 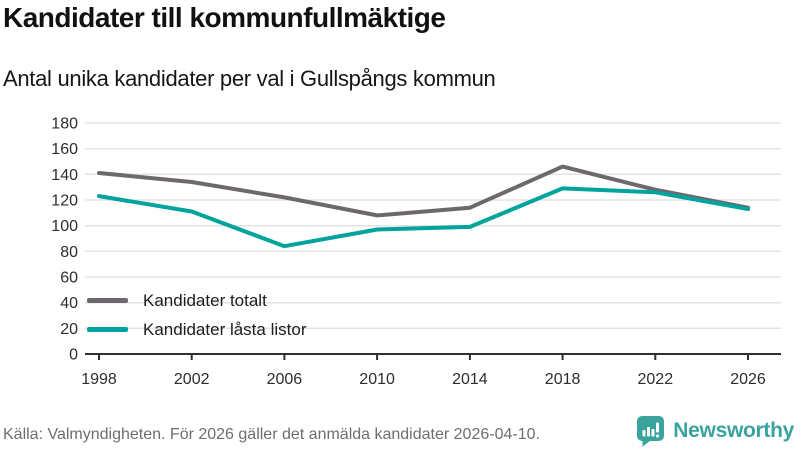 I want to click on page-title: Kandidater till kommunfullmäktige, so click(x=224, y=17).